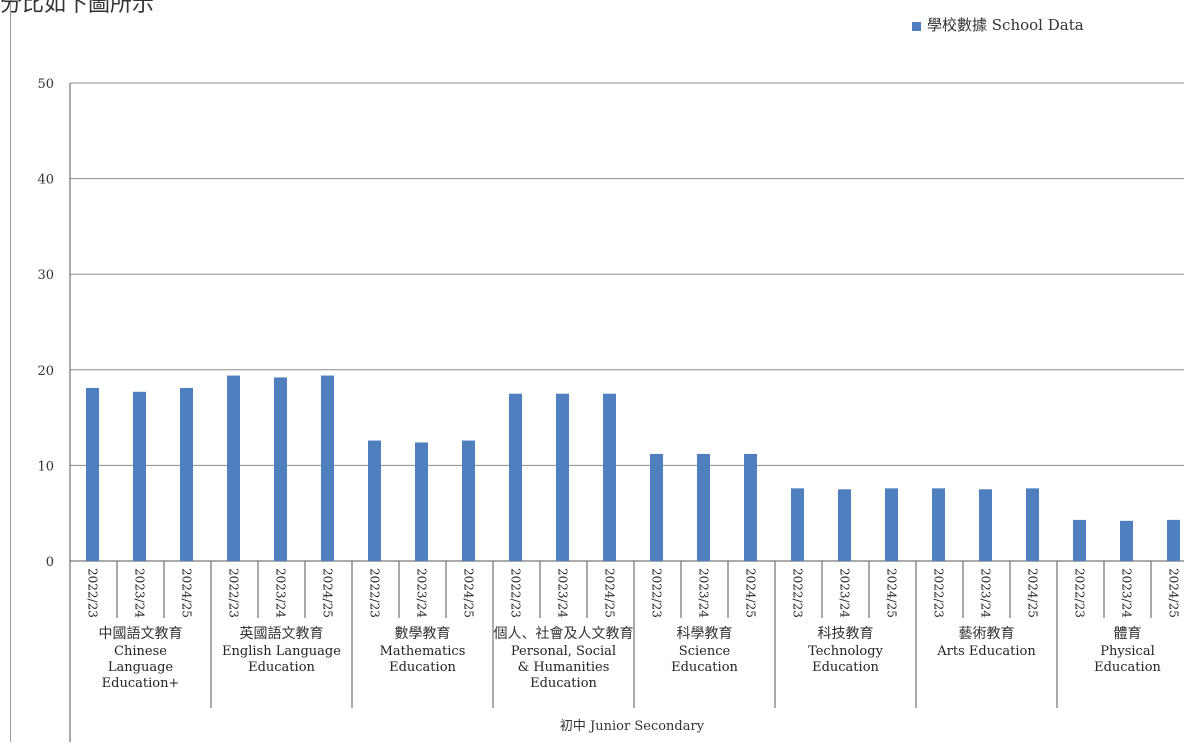 This screenshot has height=746, width=1184. What do you see at coordinates (423, 634) in the screenshot?
I see `group-label-zh: 數學教育` at bounding box center [423, 634].